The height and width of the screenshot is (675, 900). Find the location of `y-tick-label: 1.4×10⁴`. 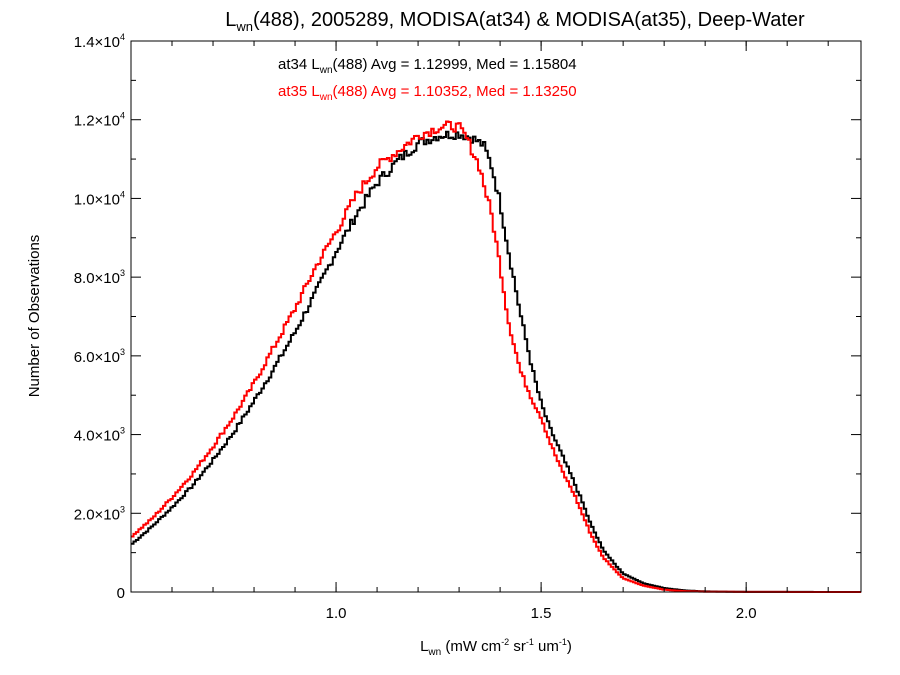

y-tick-label: 1.4×10⁴ is located at coordinates (99, 41).